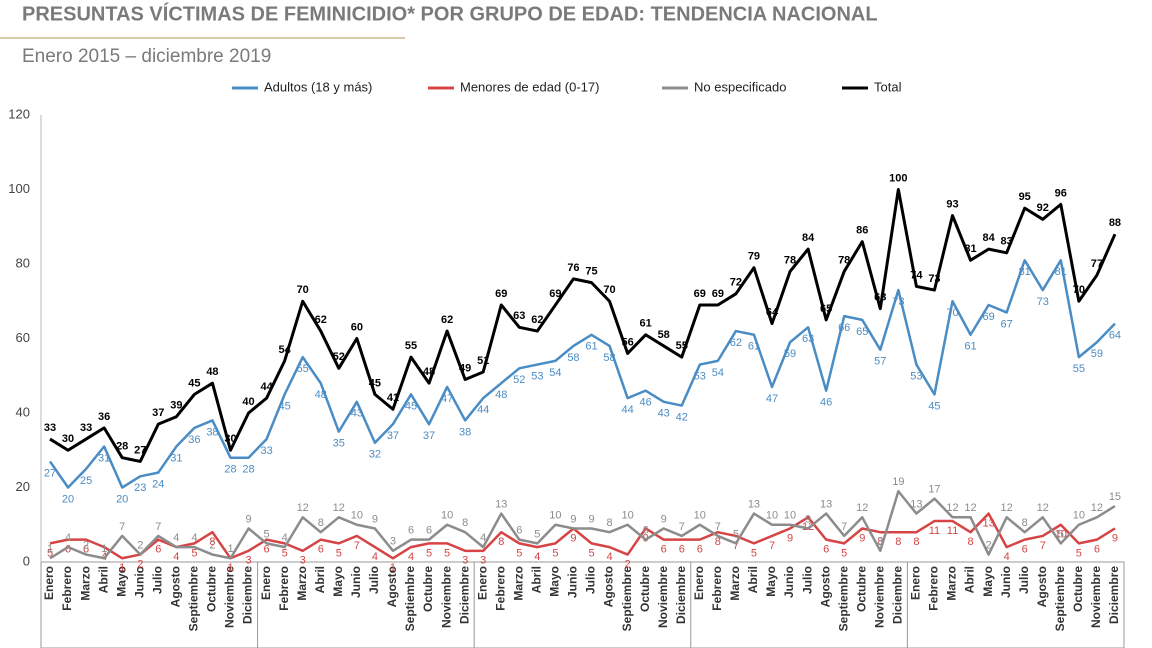 This screenshot has width=1152, height=648. What do you see at coordinates (1097, 354) in the screenshot?
I see `data-label: 59` at bounding box center [1097, 354].